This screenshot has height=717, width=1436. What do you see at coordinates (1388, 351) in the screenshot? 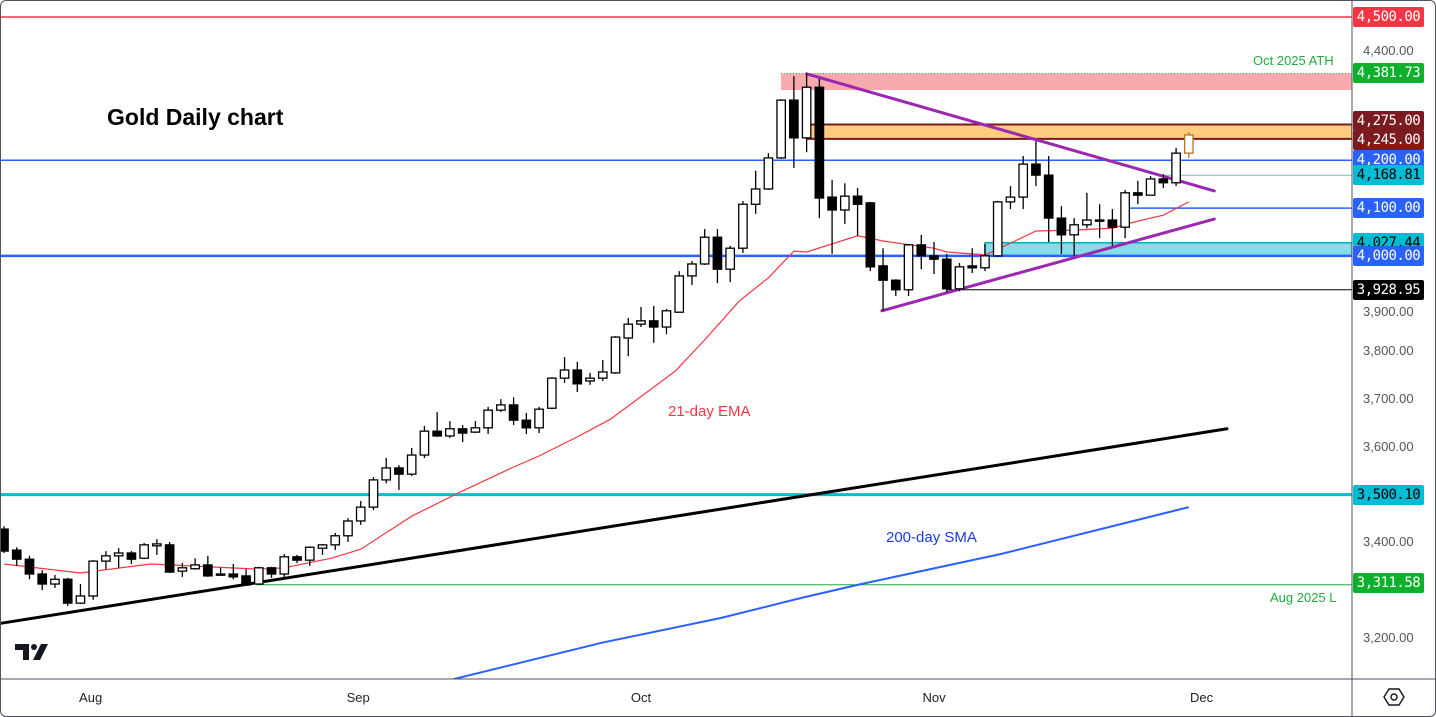
I see `price-tick-label: 3,800.00` at bounding box center [1388, 351].